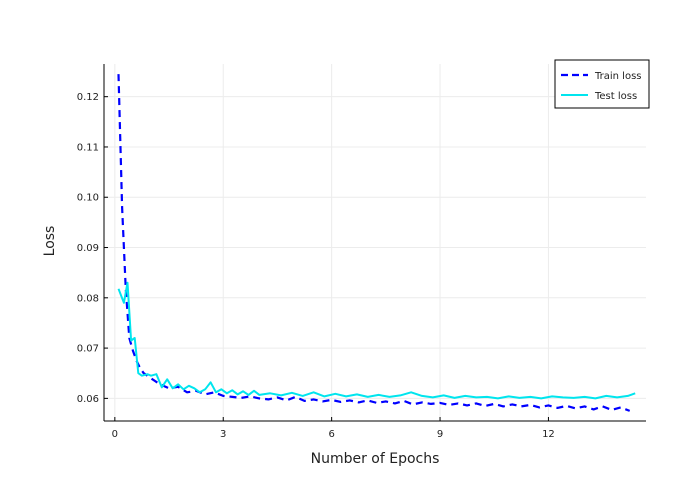 The width and height of the screenshot is (700, 500). I want to click on x-tick-label-3: 9, so click(440, 434).